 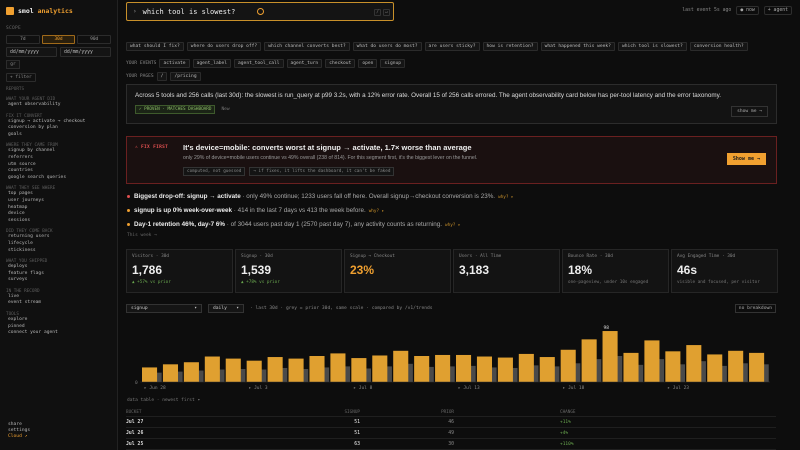 What do you see at coordinates (568, 412) in the screenshot?
I see `column-header: CHANGE` at bounding box center [568, 412].